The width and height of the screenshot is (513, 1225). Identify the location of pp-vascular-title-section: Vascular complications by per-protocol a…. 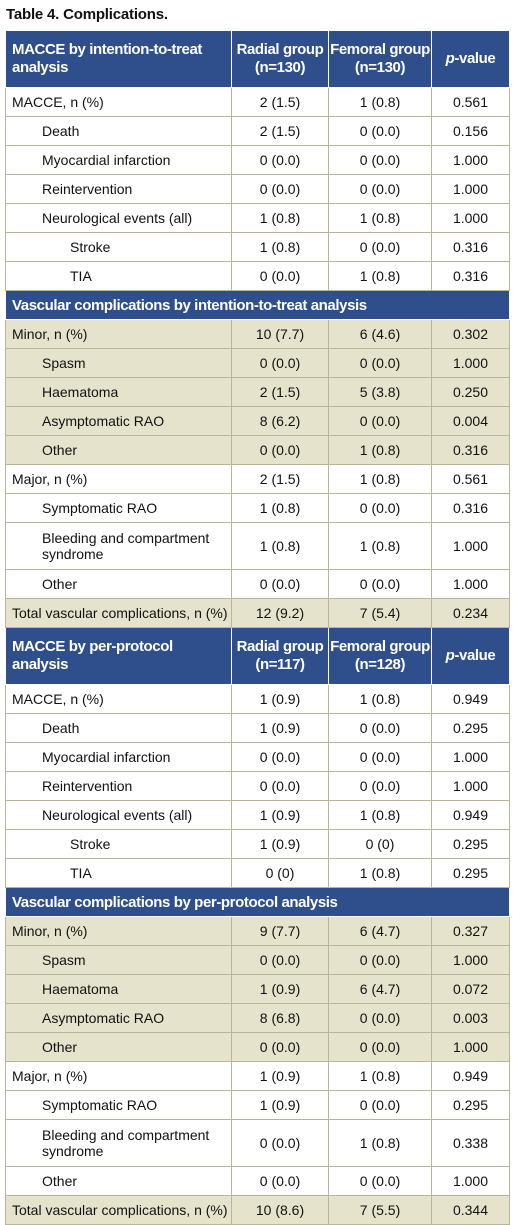
(257, 902).